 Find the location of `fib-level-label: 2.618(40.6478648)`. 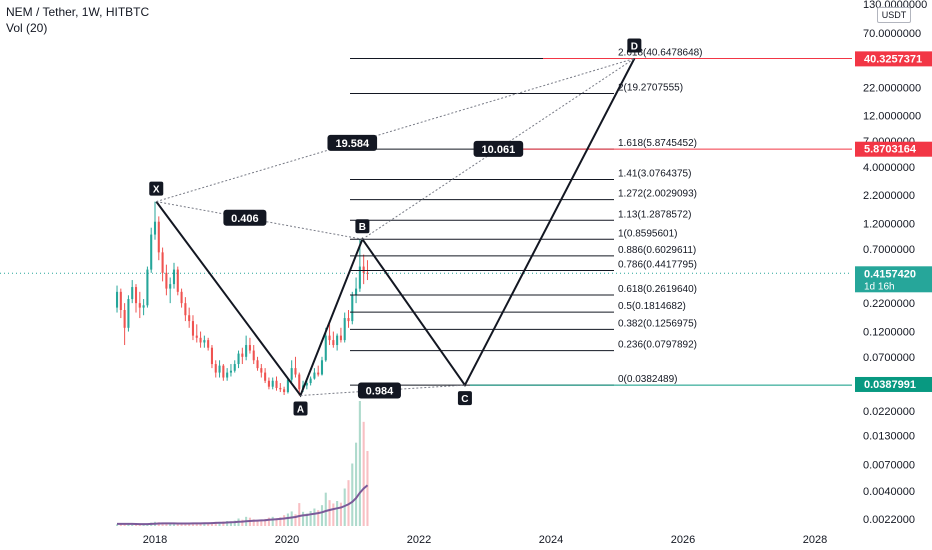

fib-level-label: 2.618(40.6478648) is located at coordinates (660, 52).